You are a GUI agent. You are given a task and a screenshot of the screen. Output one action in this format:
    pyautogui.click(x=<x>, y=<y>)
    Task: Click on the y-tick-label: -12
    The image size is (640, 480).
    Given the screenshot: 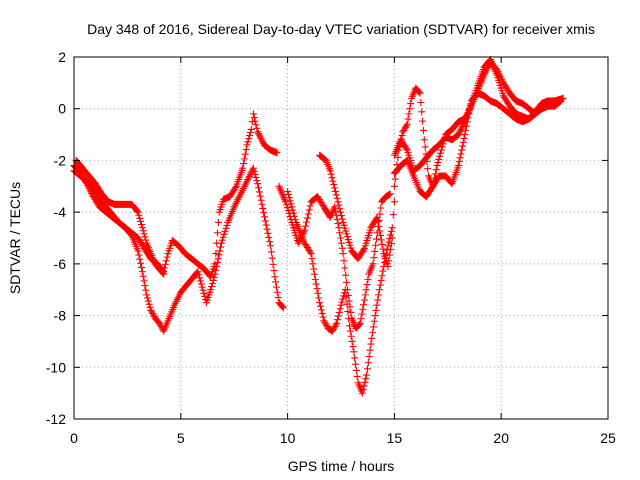 What is the action you would take?
    pyautogui.click(x=56, y=419)
    